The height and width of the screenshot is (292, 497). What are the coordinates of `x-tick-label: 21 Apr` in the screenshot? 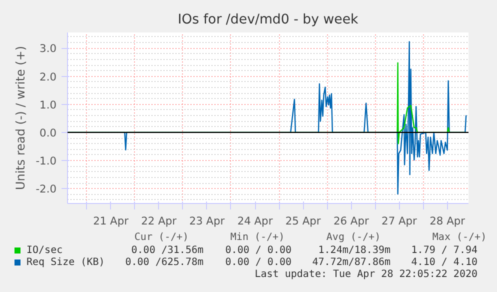 It's located at (111, 221).